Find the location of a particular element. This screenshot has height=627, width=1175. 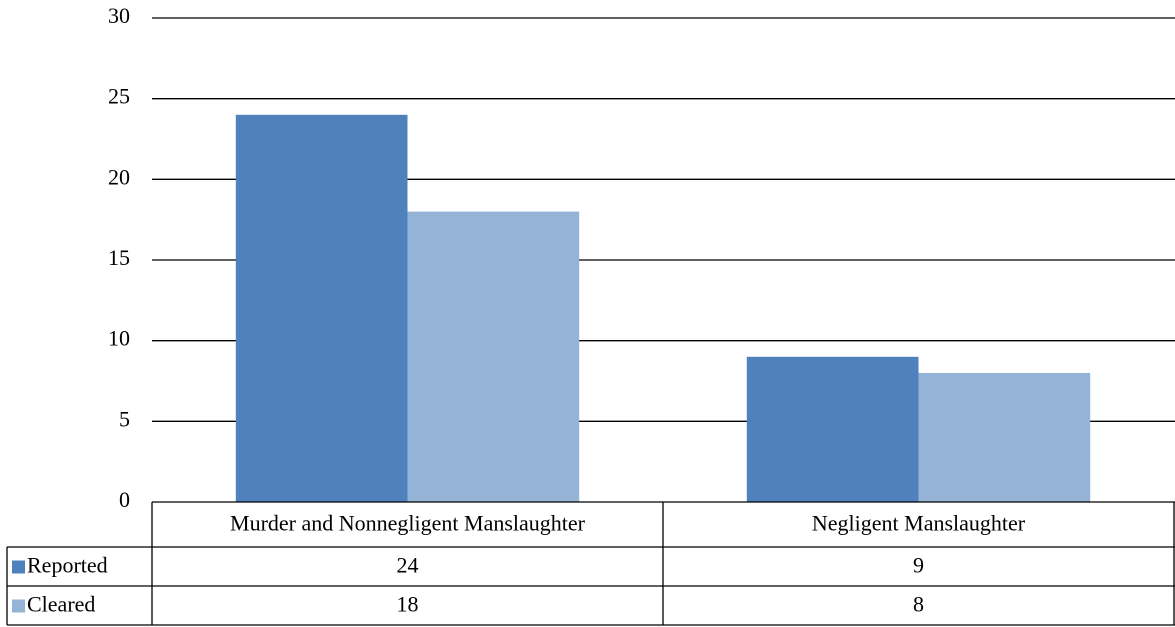

y-tick-label: 5 is located at coordinates (124, 418).